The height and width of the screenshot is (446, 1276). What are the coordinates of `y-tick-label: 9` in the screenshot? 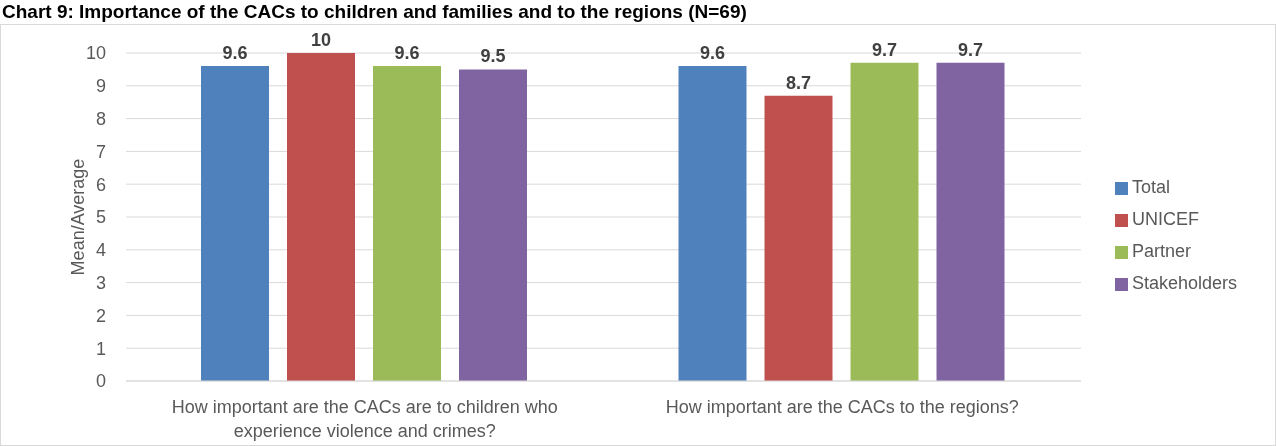 It's located at (100, 86).